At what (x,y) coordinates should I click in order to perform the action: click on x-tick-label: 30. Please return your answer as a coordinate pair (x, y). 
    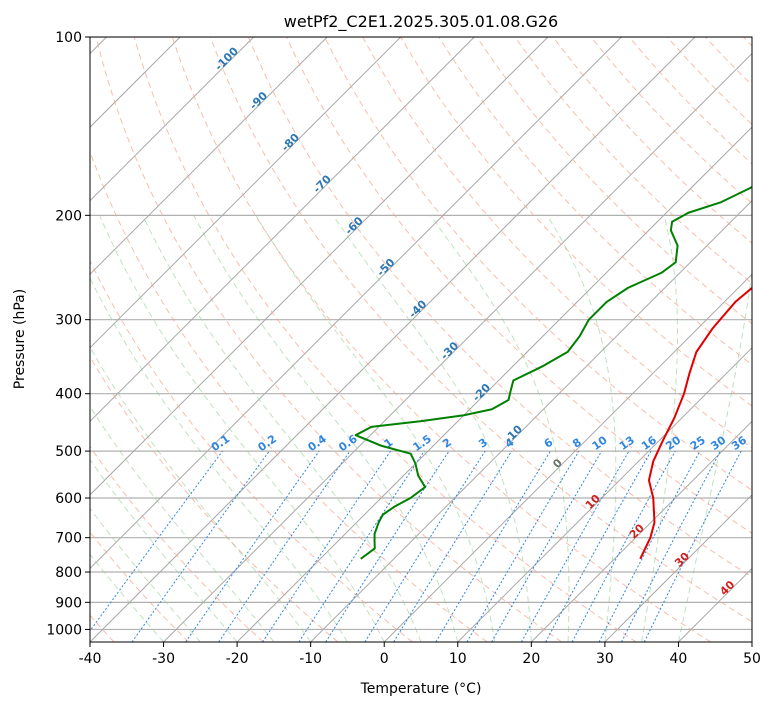
    Looking at the image, I should click on (605, 659).